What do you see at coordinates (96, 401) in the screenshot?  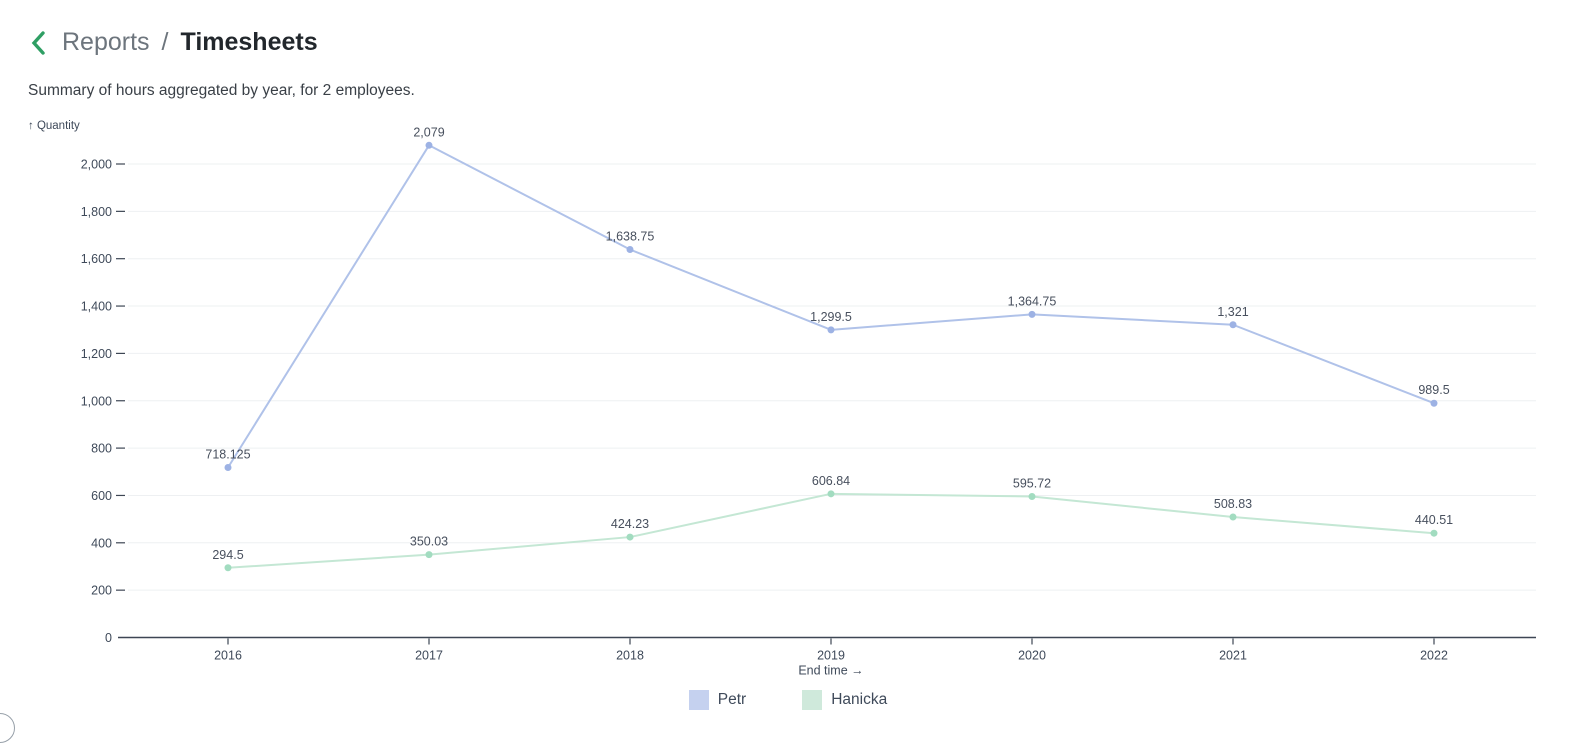 I see `y-tick-label: 1,000` at bounding box center [96, 401].